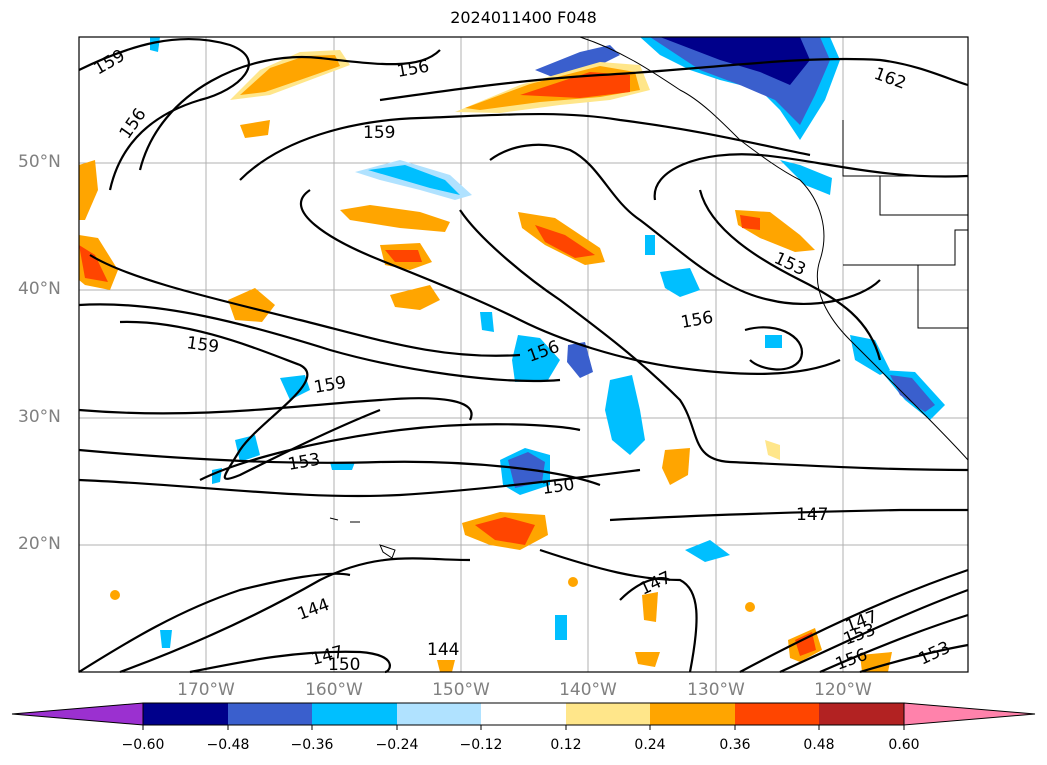  What do you see at coordinates (143, 745) in the screenshot?
I see `colorbar-tick-label: −0.60` at bounding box center [143, 745].